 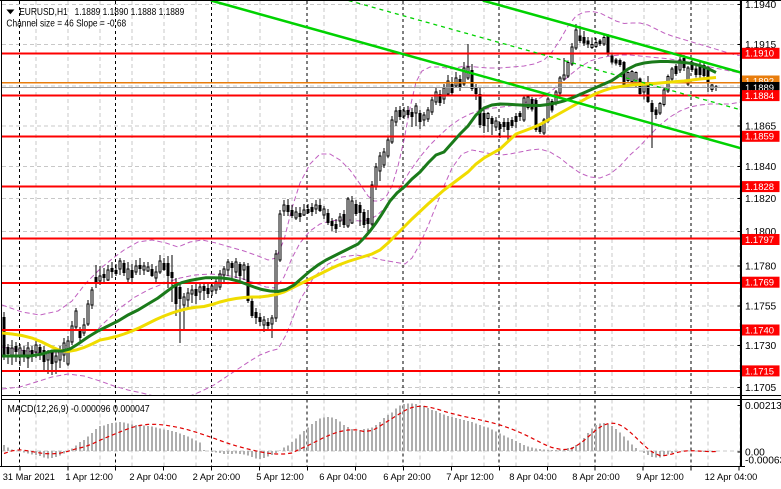 I want to click on svg-text: 7 Apr 12:00, so click(x=470, y=477).